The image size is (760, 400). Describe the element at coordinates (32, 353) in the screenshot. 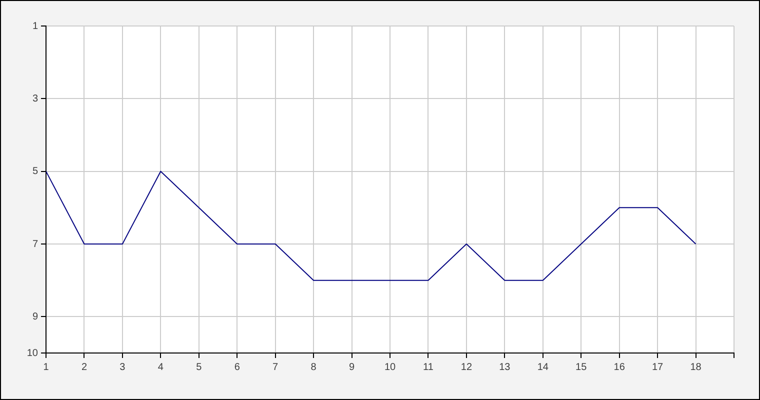

I see `y-tick-label: 10` at that location.